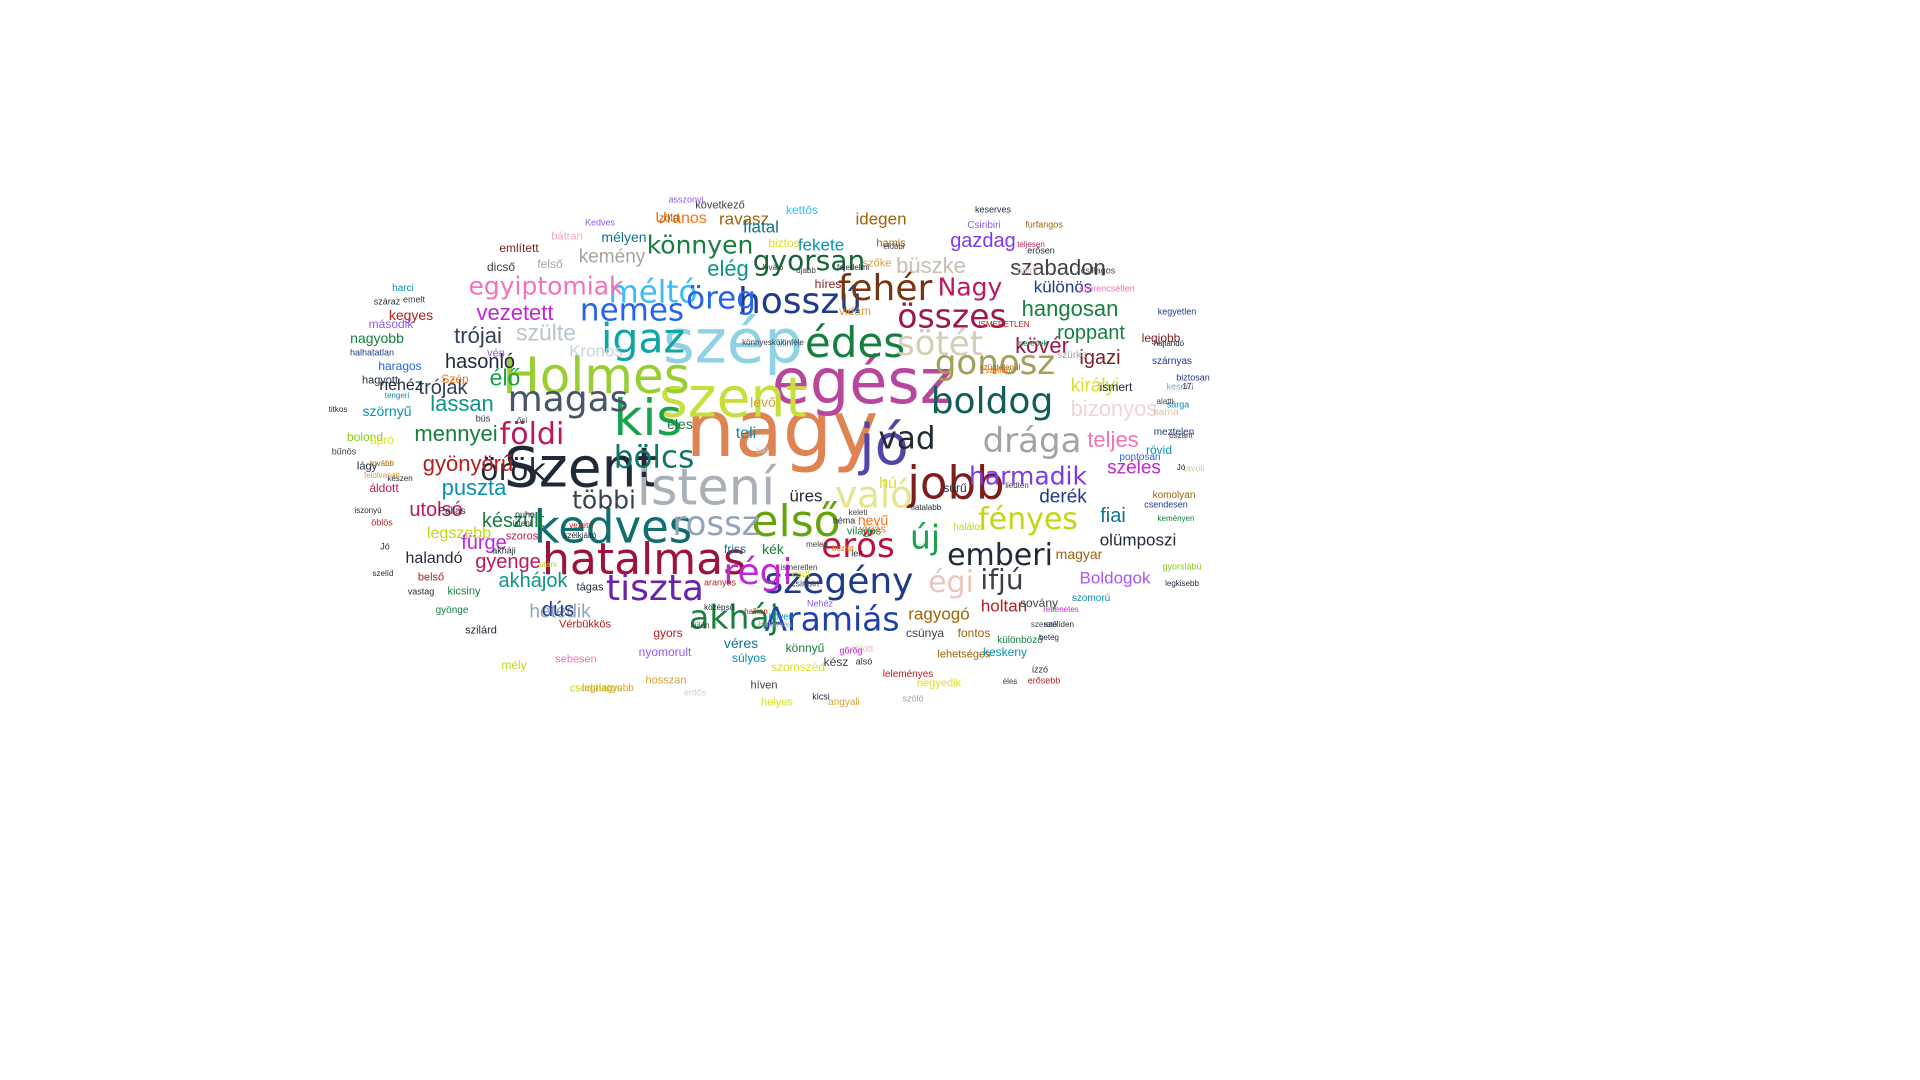 This screenshot has height=1080, width=1920. What do you see at coordinates (653, 292) in the screenshot?
I see `word-melto-29: méltó` at bounding box center [653, 292].